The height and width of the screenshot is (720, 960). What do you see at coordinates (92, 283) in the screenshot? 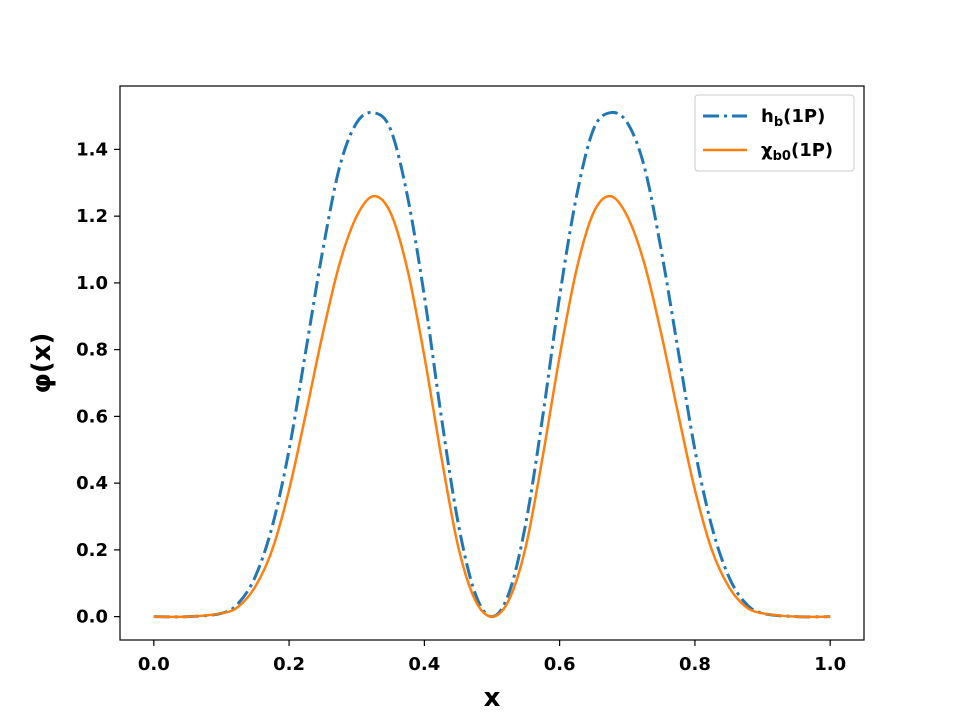
I see `y-tick-label: 1.0` at bounding box center [92, 283].